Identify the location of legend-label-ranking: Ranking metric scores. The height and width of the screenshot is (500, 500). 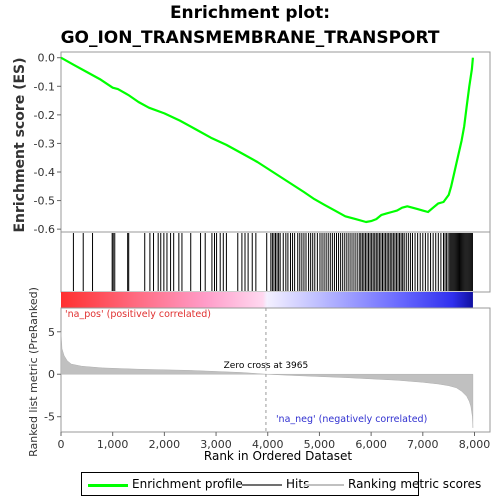
(415, 484).